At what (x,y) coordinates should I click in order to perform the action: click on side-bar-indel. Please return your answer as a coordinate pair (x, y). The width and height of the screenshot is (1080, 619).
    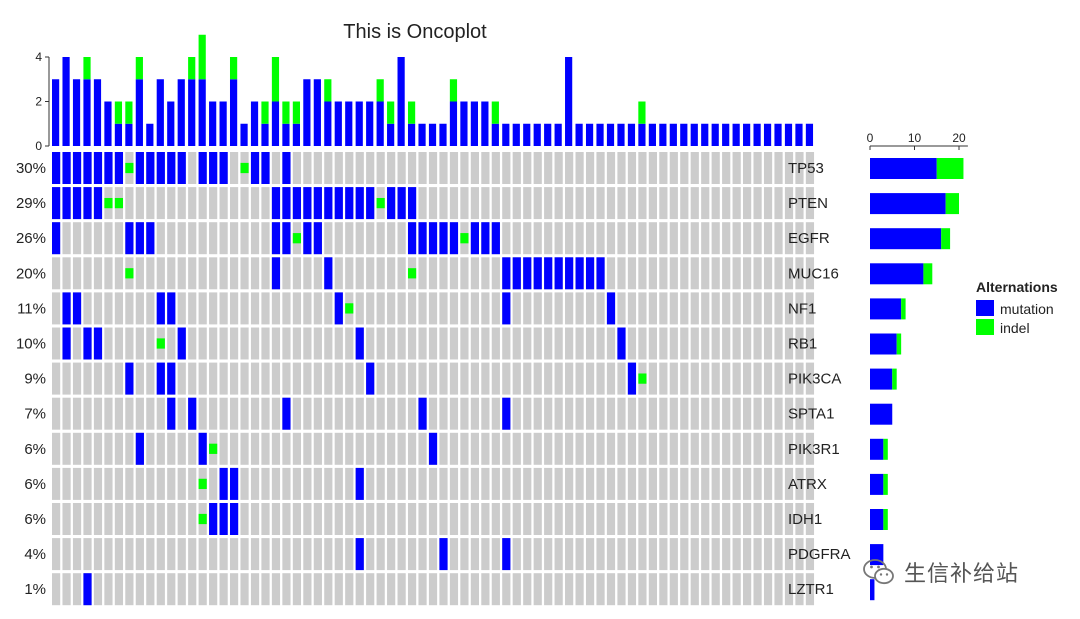
    Looking at the image, I should click on (952, 204).